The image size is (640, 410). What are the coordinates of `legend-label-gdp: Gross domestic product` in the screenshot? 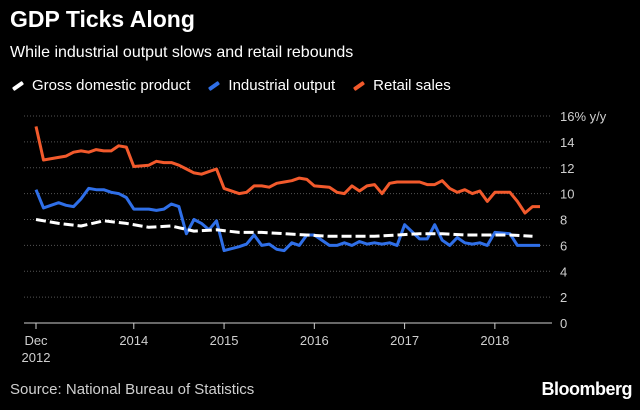 It's located at (111, 85).